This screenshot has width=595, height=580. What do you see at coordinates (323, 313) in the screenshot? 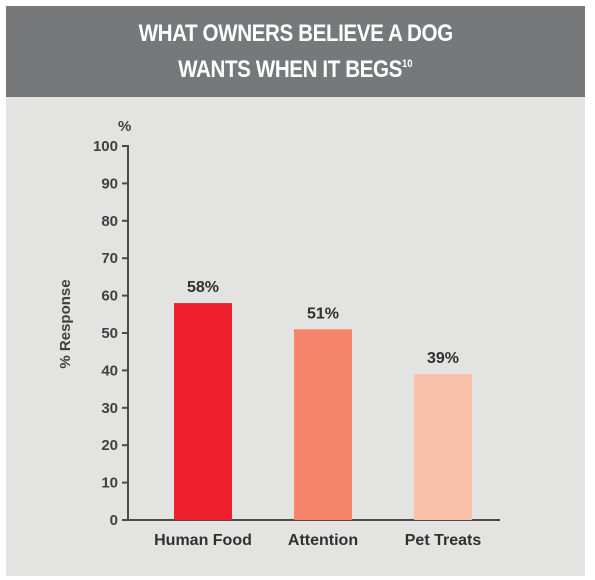
I see `data-label: 51%` at bounding box center [323, 313].